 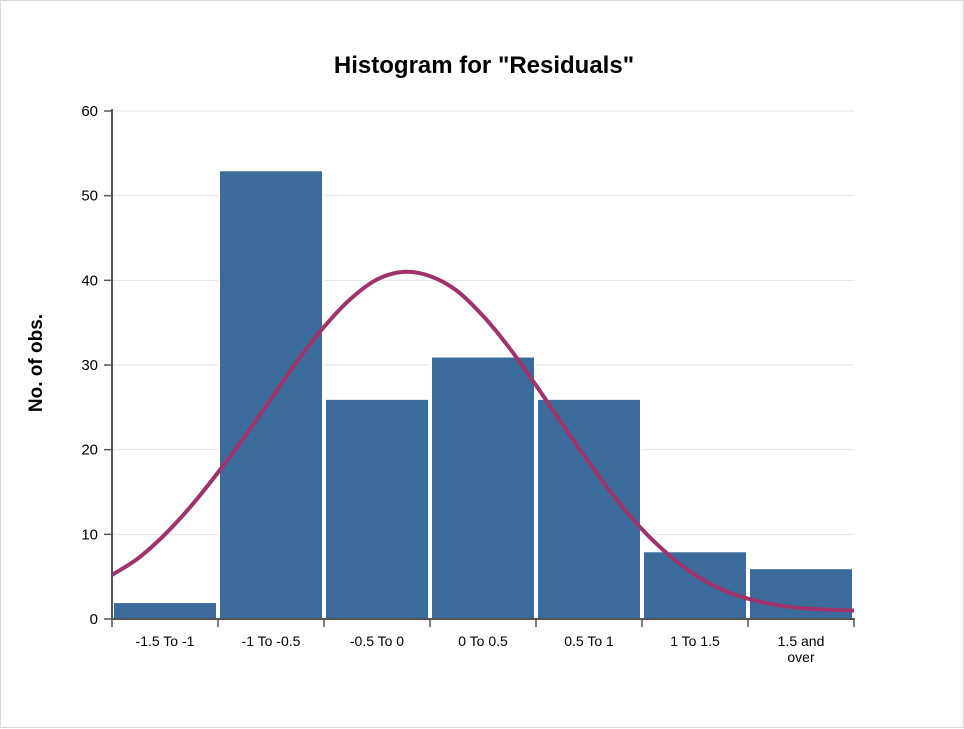 What do you see at coordinates (589, 641) in the screenshot?
I see `x-tick-label: 0.5 To 1` at bounding box center [589, 641].